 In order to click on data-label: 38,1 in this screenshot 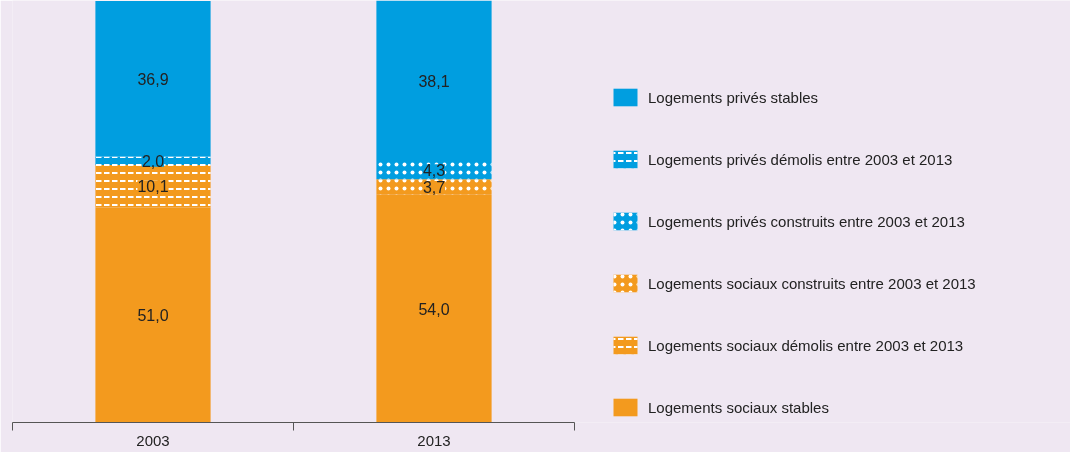, I will do `click(434, 81)`.